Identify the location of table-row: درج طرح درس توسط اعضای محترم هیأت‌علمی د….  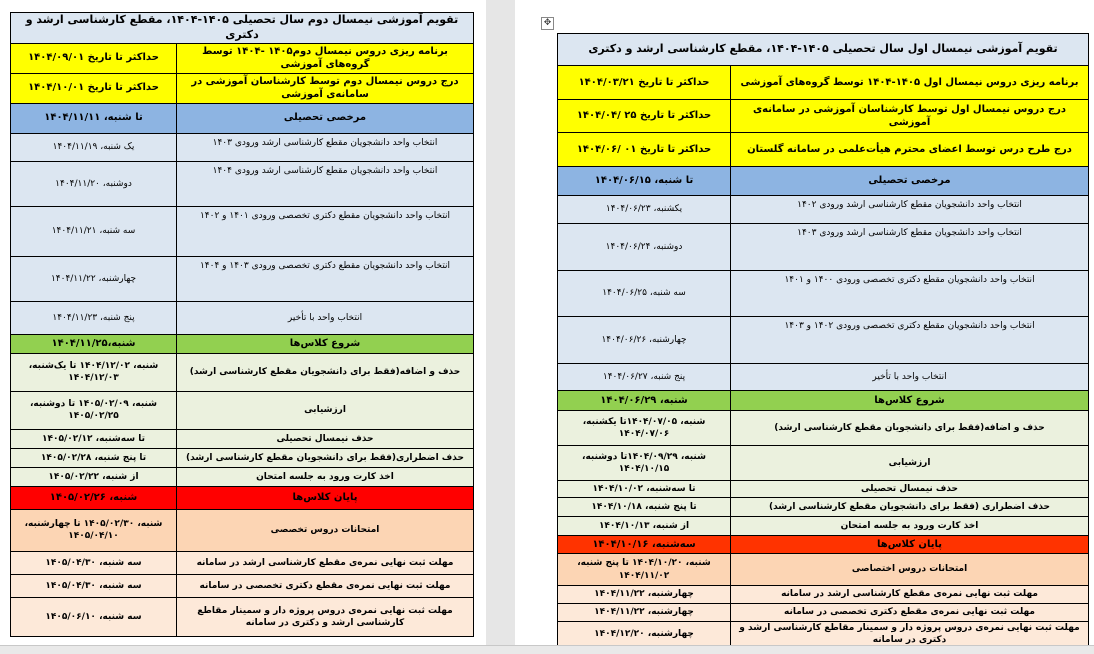
(823, 149).